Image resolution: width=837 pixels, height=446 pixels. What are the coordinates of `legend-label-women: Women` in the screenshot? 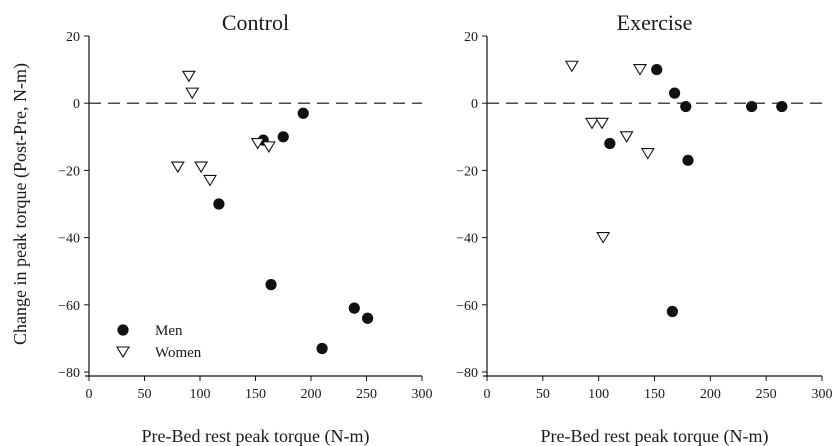 It's located at (178, 353).